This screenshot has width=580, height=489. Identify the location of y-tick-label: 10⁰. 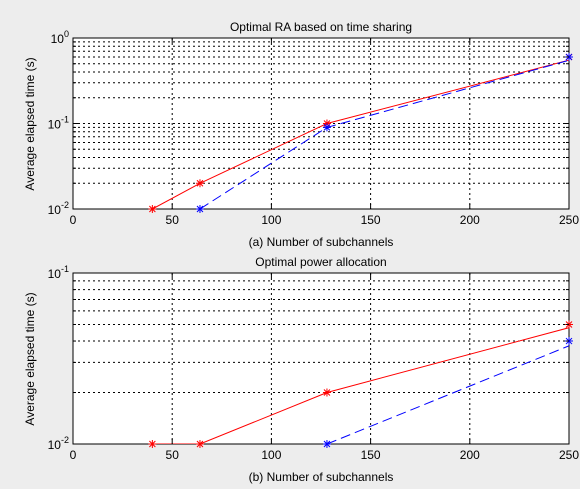
(60, 37).